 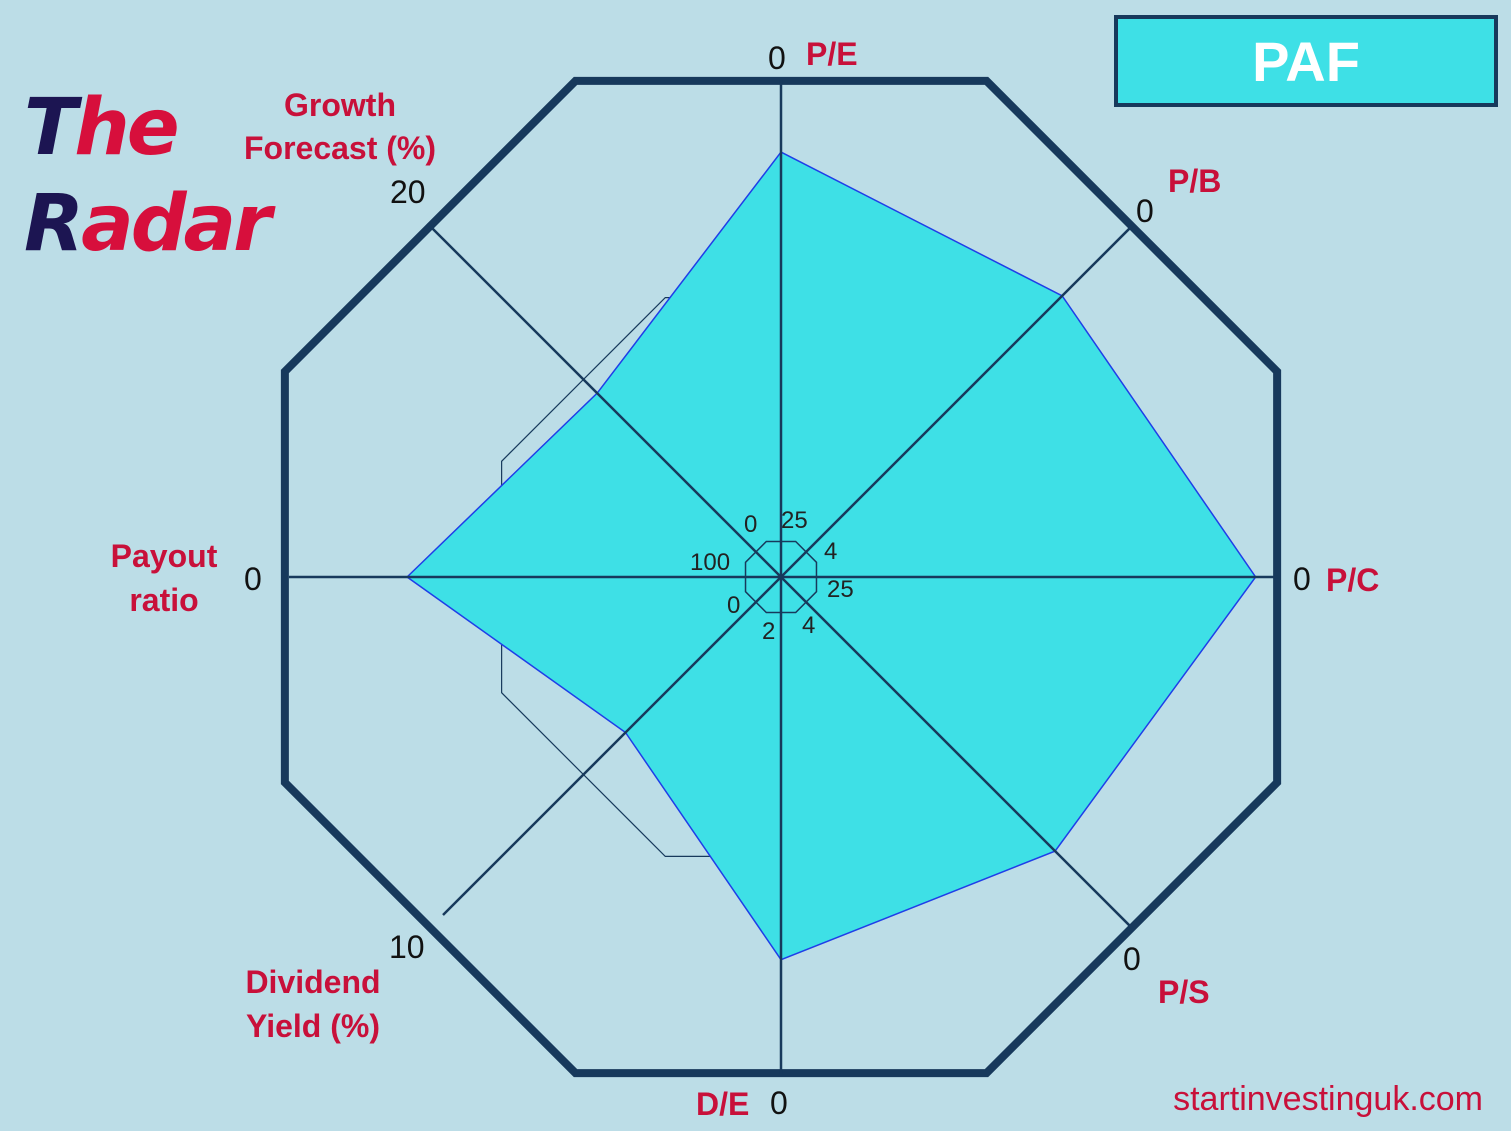 I want to click on logo-line-1: The, so click(x=146, y=128).